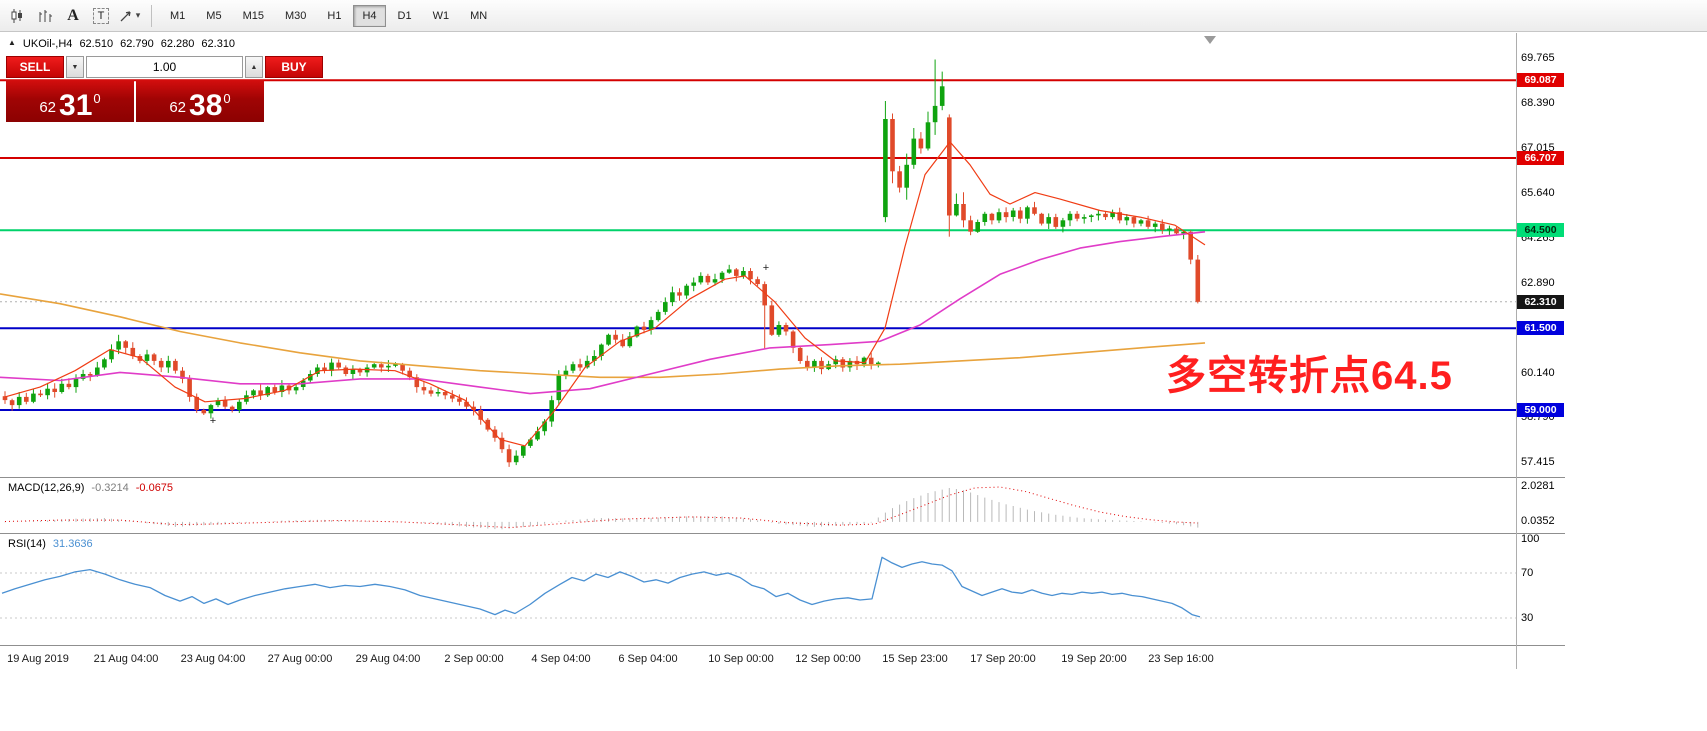  What do you see at coordinates (561, 659) in the screenshot?
I see `time-axis-label: 4 Sep 04:00` at bounding box center [561, 659].